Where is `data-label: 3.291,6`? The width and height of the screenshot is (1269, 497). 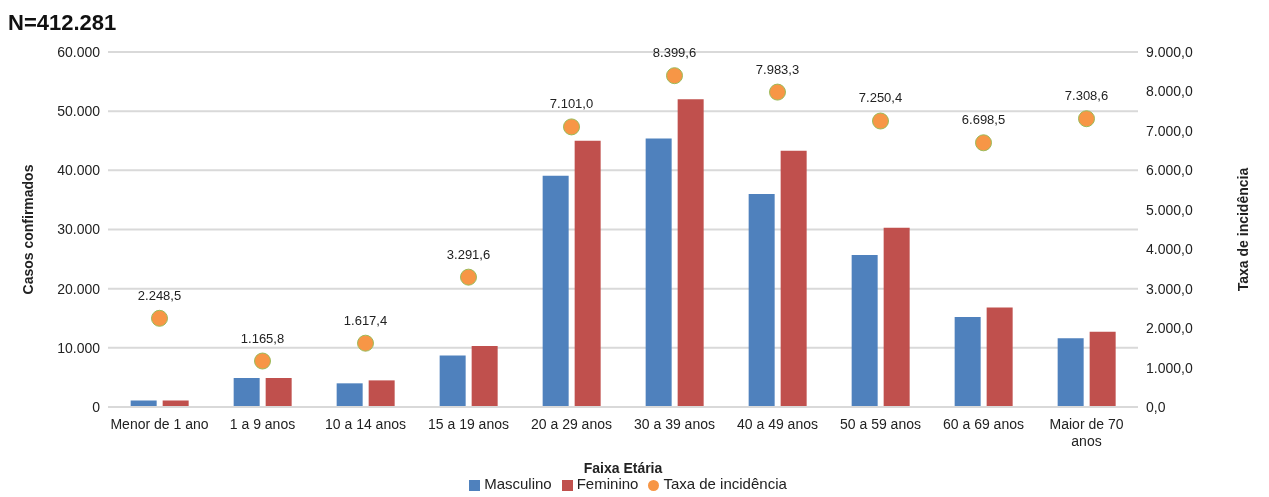 data-label: 3.291,6 is located at coordinates (468, 254).